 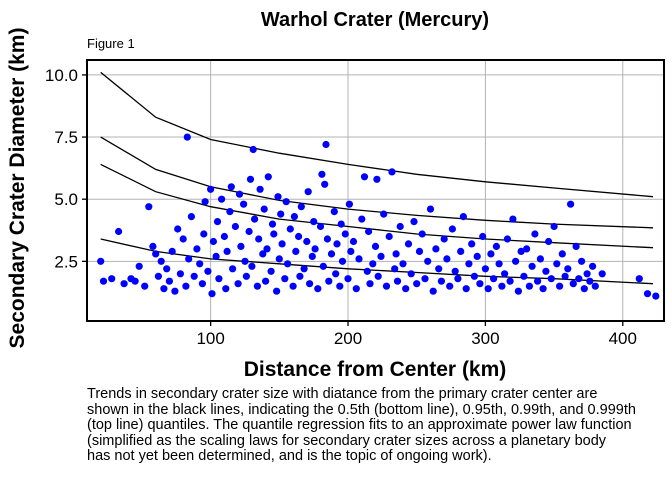 What do you see at coordinates (61, 75) in the screenshot?
I see `y-tick-label-3: 10.0` at bounding box center [61, 75].